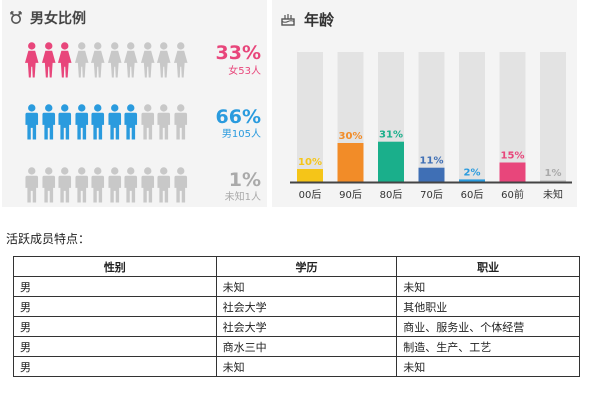  Describe the element at coordinates (238, 117) in the screenshot. I see `male-percent: 66%` at that location.